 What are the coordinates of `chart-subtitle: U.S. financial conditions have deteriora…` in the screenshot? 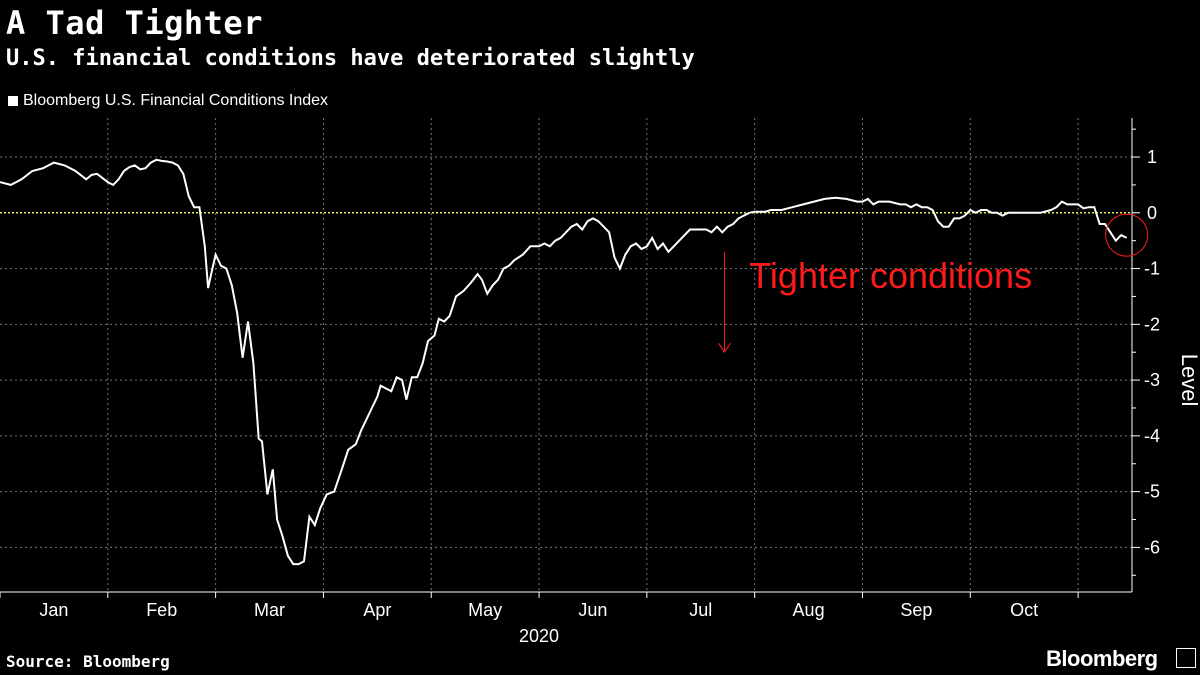 It's located at (350, 58).